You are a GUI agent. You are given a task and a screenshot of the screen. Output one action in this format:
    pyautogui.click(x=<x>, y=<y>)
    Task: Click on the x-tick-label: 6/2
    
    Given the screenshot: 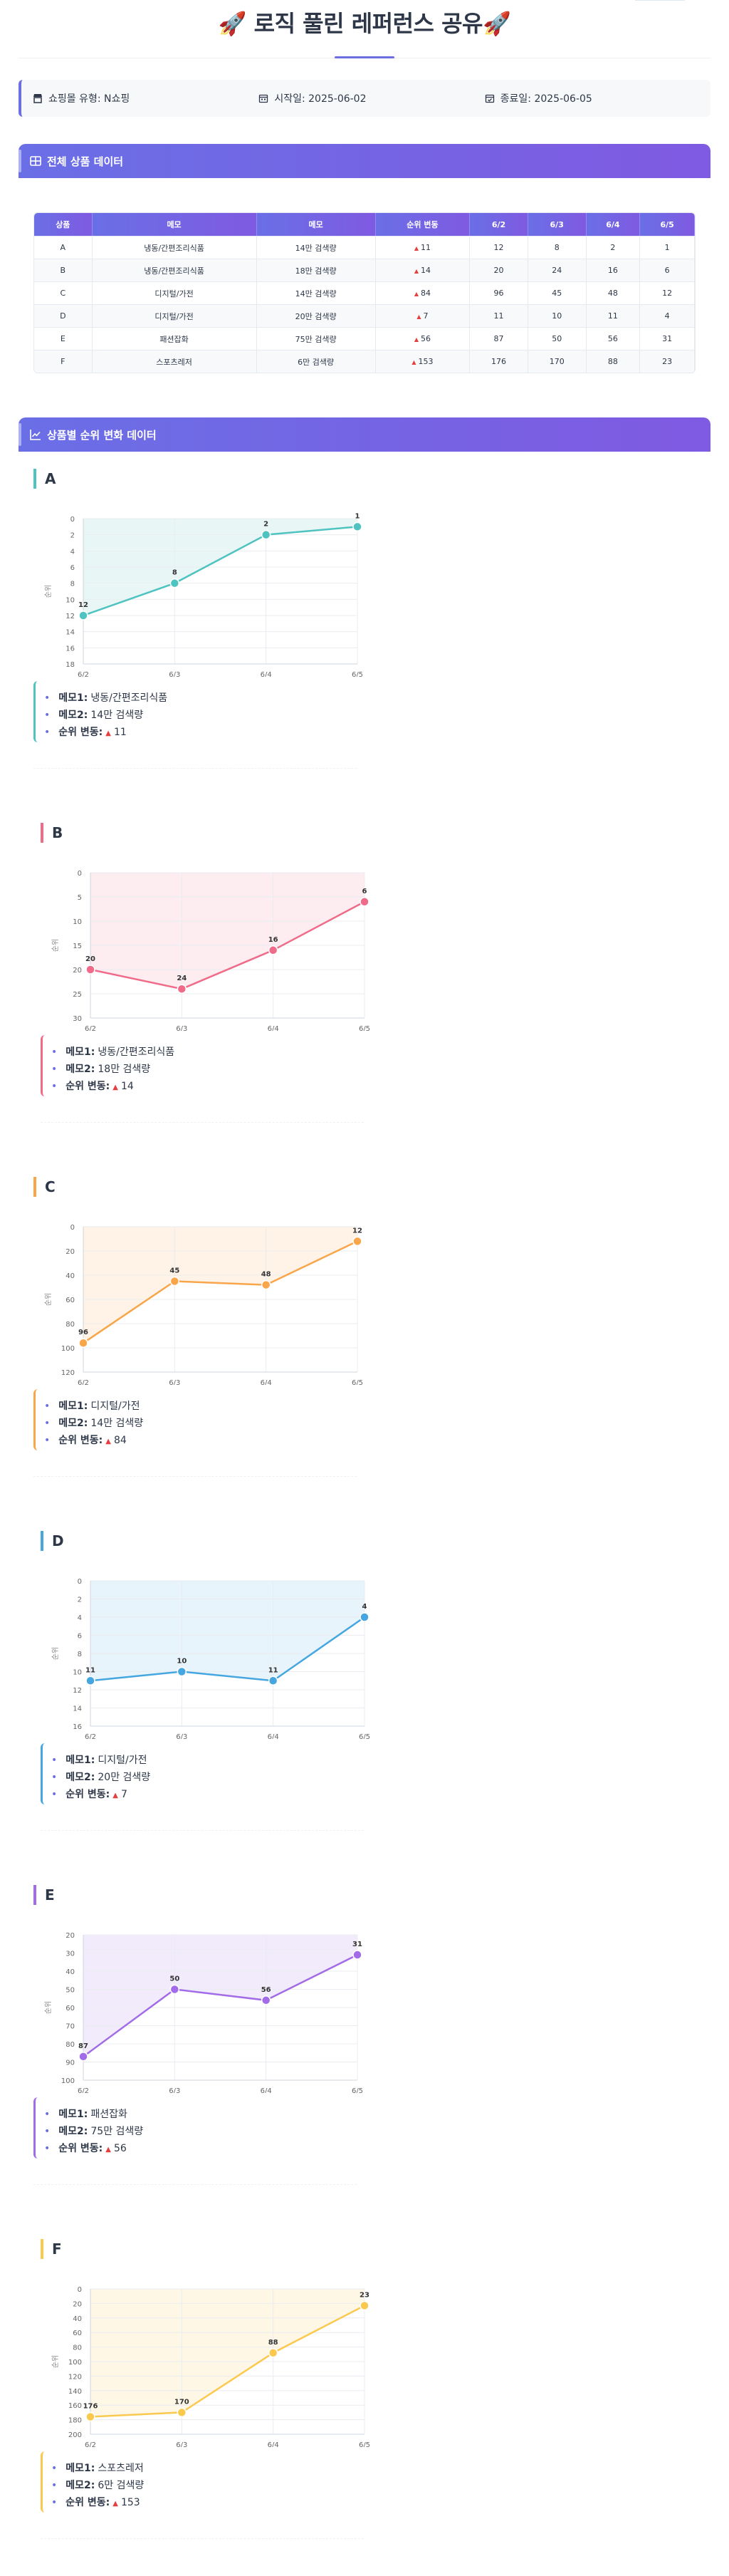 What is the action you would take?
    pyautogui.click(x=90, y=1736)
    